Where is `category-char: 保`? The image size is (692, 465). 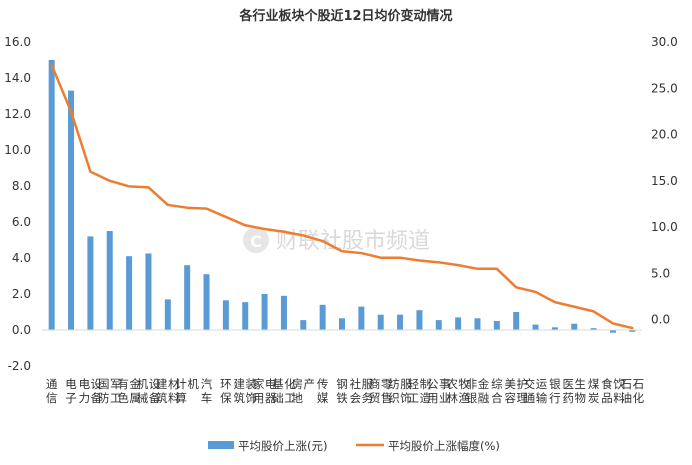
category-char: 保 is located at coordinates (226, 398).